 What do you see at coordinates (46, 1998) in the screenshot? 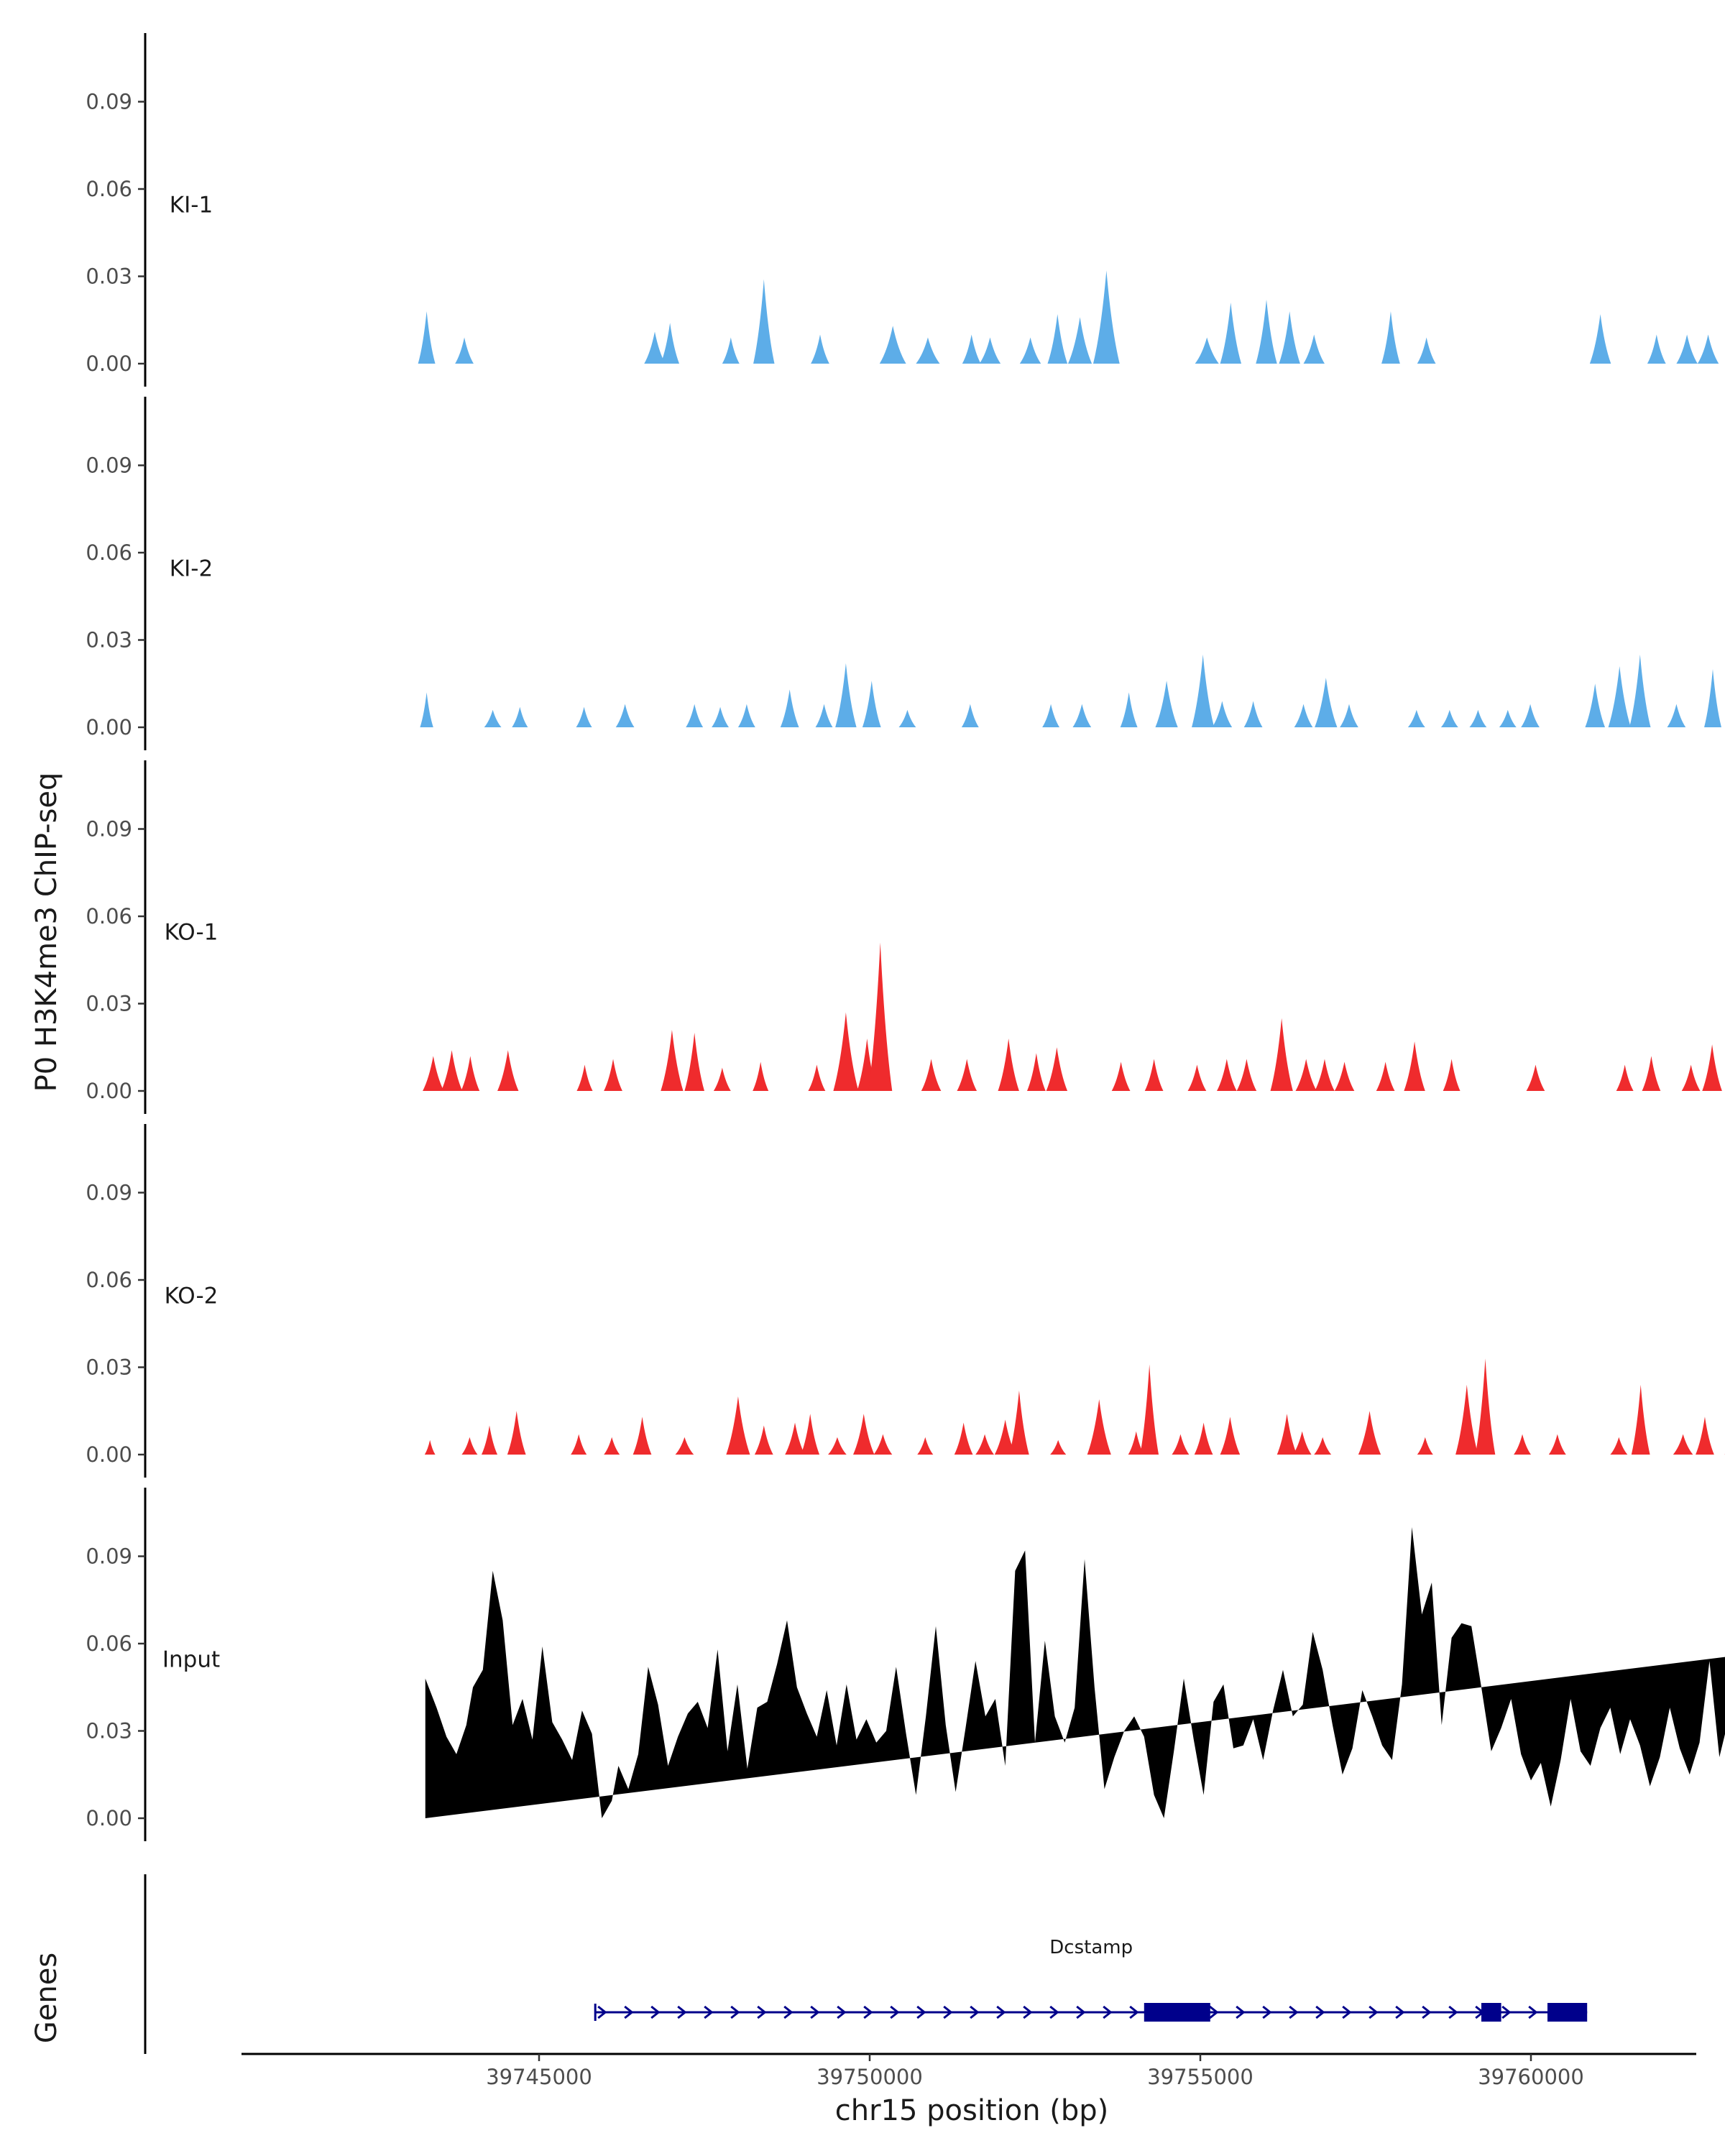
I see `gene-track-title: Genes` at bounding box center [46, 1998].